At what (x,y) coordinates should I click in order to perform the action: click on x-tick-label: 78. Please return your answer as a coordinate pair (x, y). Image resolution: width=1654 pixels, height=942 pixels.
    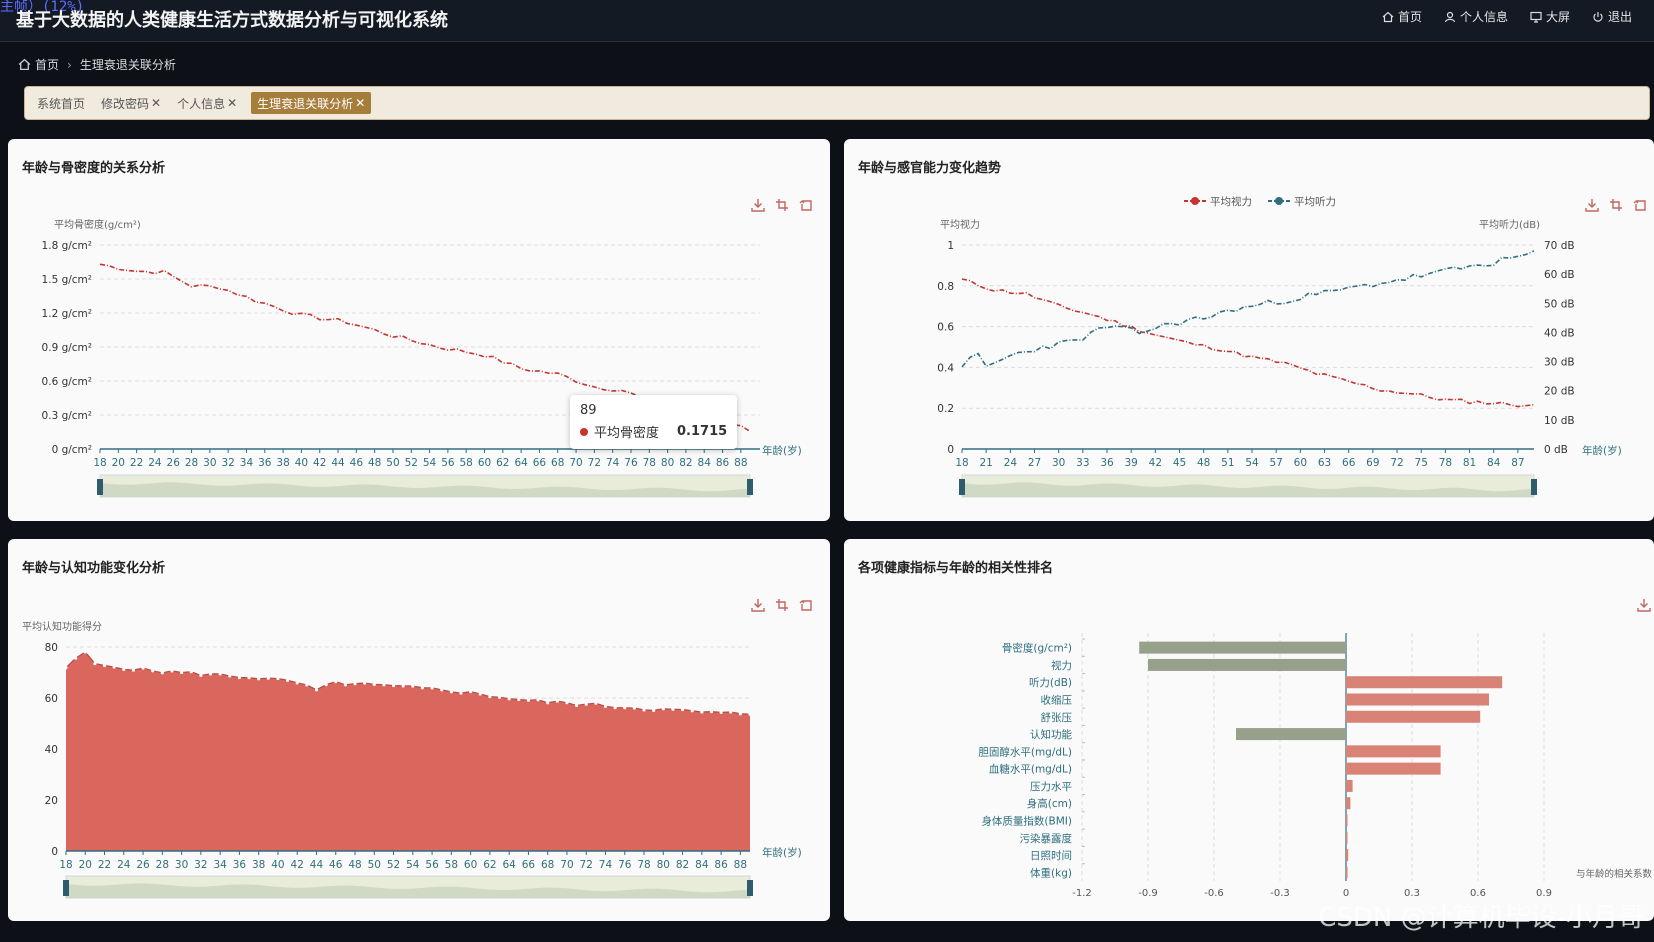
    Looking at the image, I should click on (649, 463).